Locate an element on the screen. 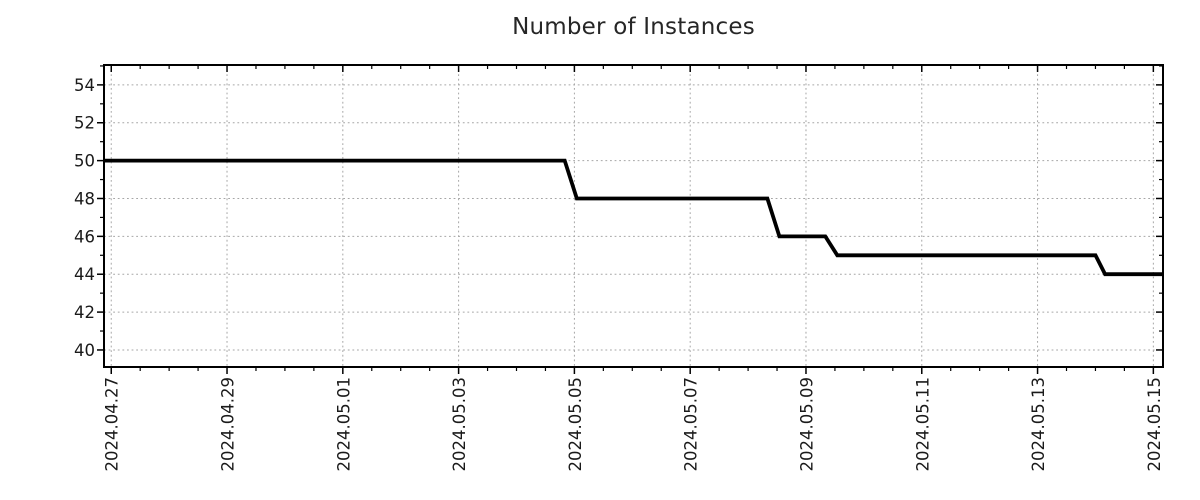  y-tick-labels: 54 52 50 48 46 44 42 40 is located at coordinates (84, 218).